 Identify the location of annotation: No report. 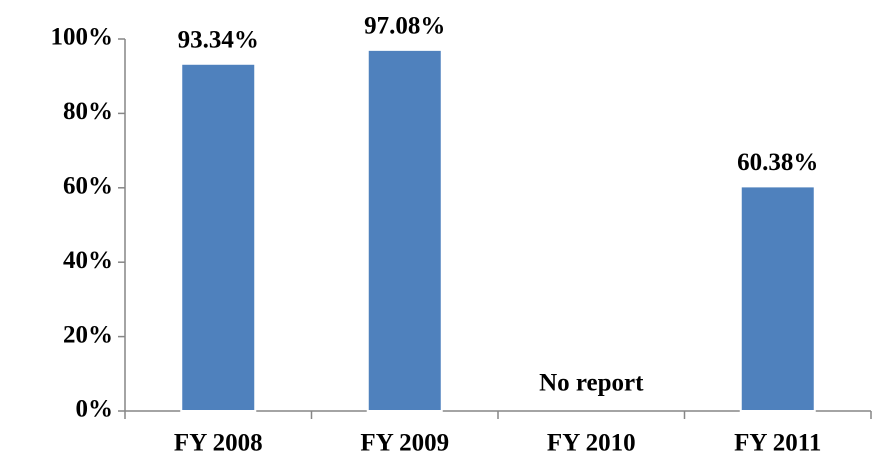
(591, 383).